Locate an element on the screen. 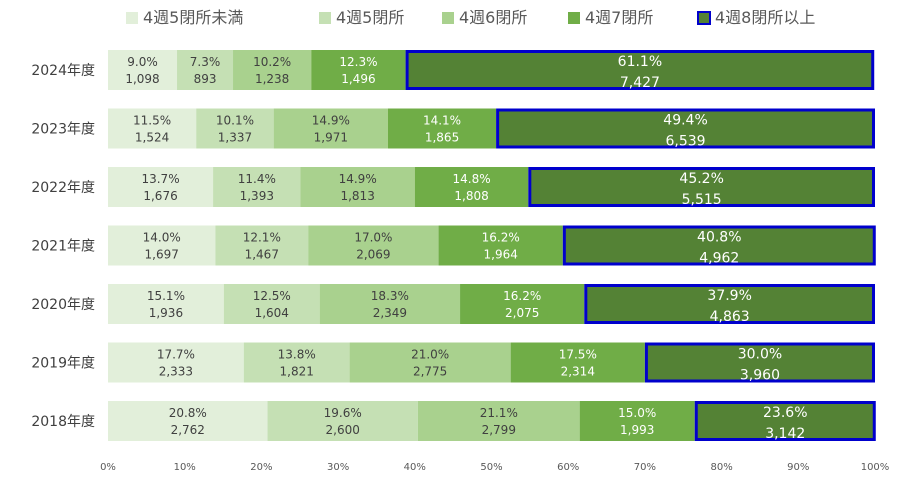  data-label-percent: 49.4% is located at coordinates (685, 121).